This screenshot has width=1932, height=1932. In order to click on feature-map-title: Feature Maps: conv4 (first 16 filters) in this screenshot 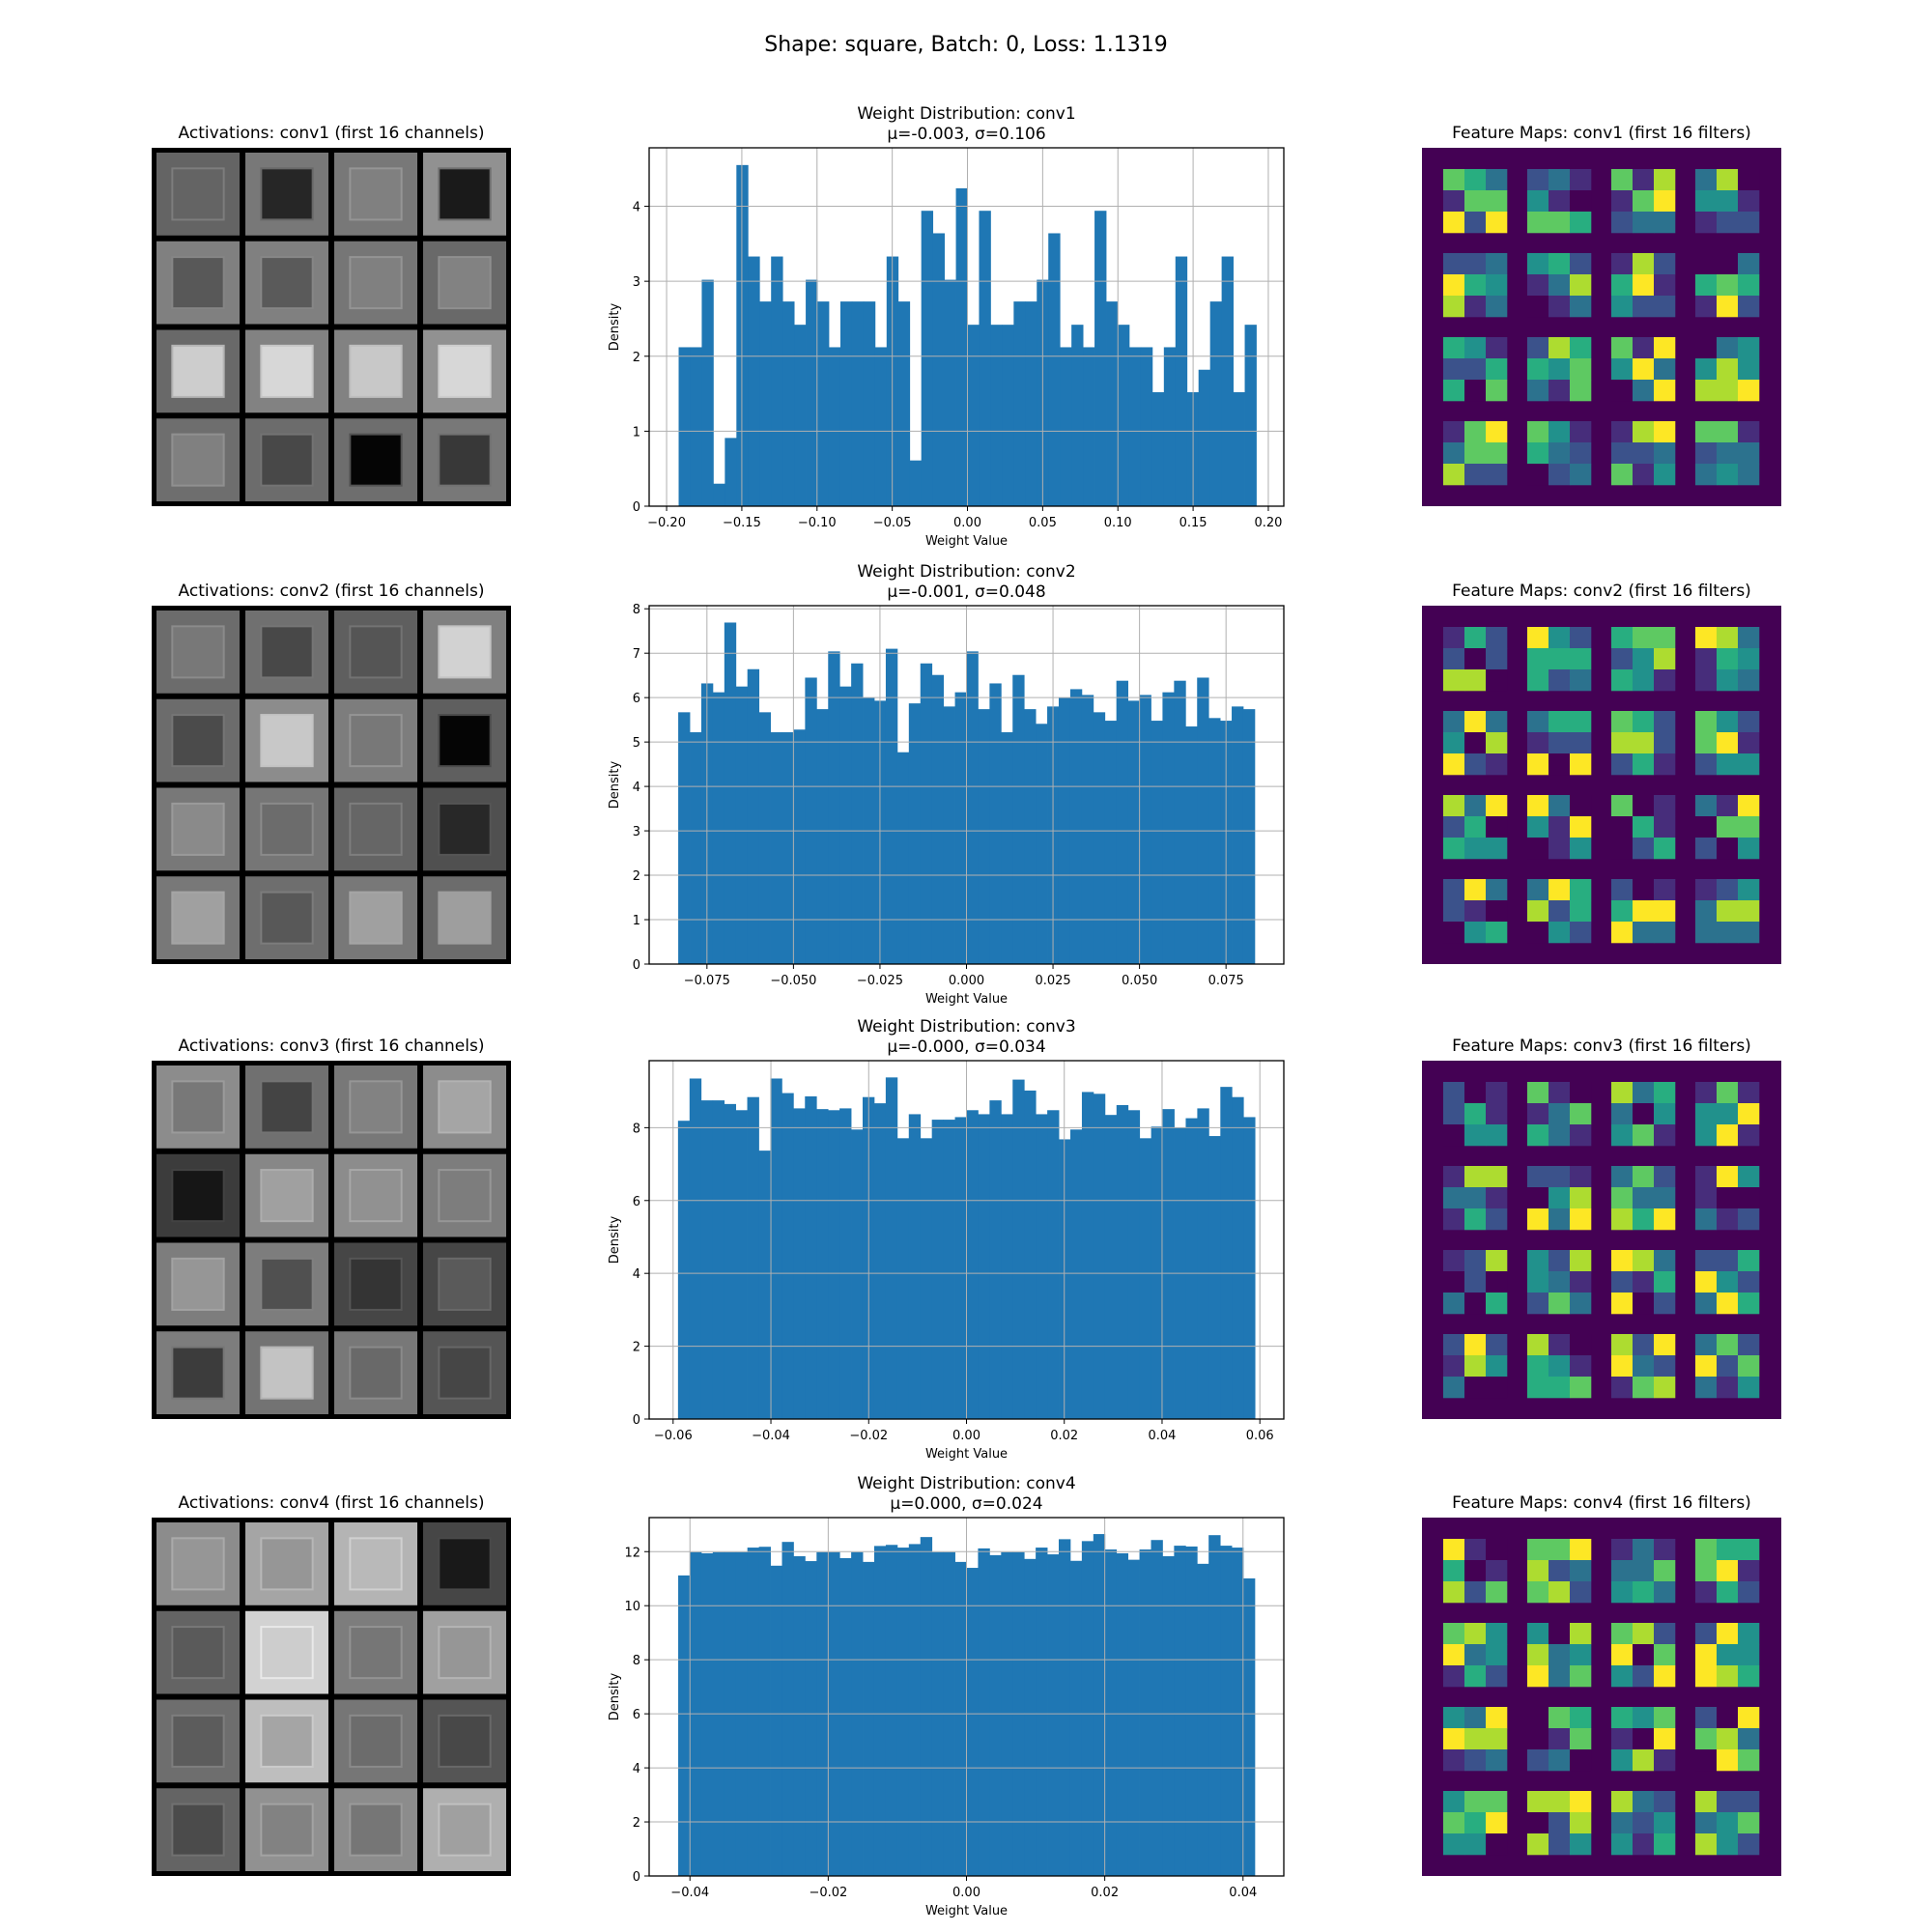, I will do `click(1601, 1503)`.